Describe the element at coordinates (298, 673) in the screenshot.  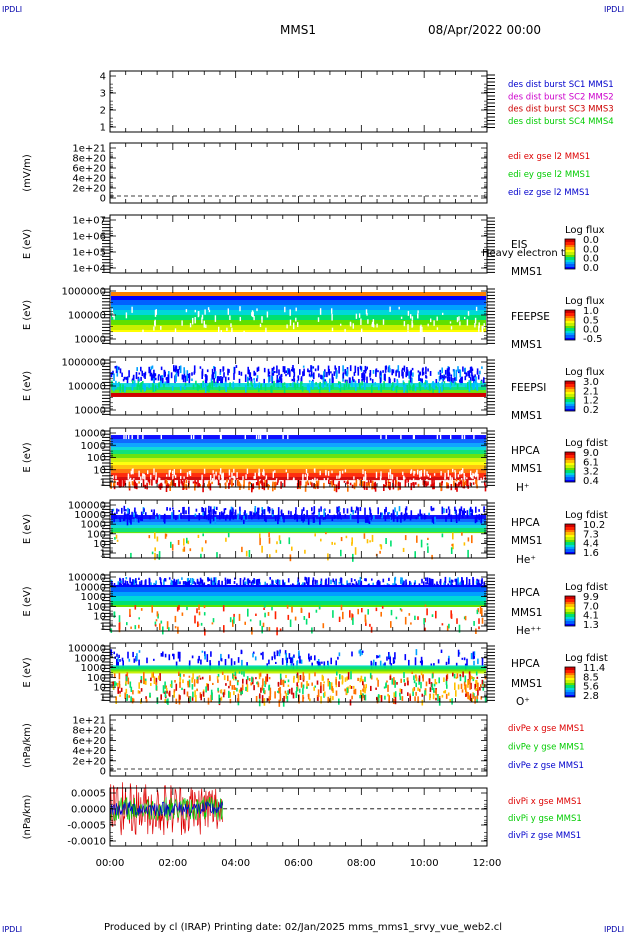
I see `hpca-o-spectrum-row` at that location.